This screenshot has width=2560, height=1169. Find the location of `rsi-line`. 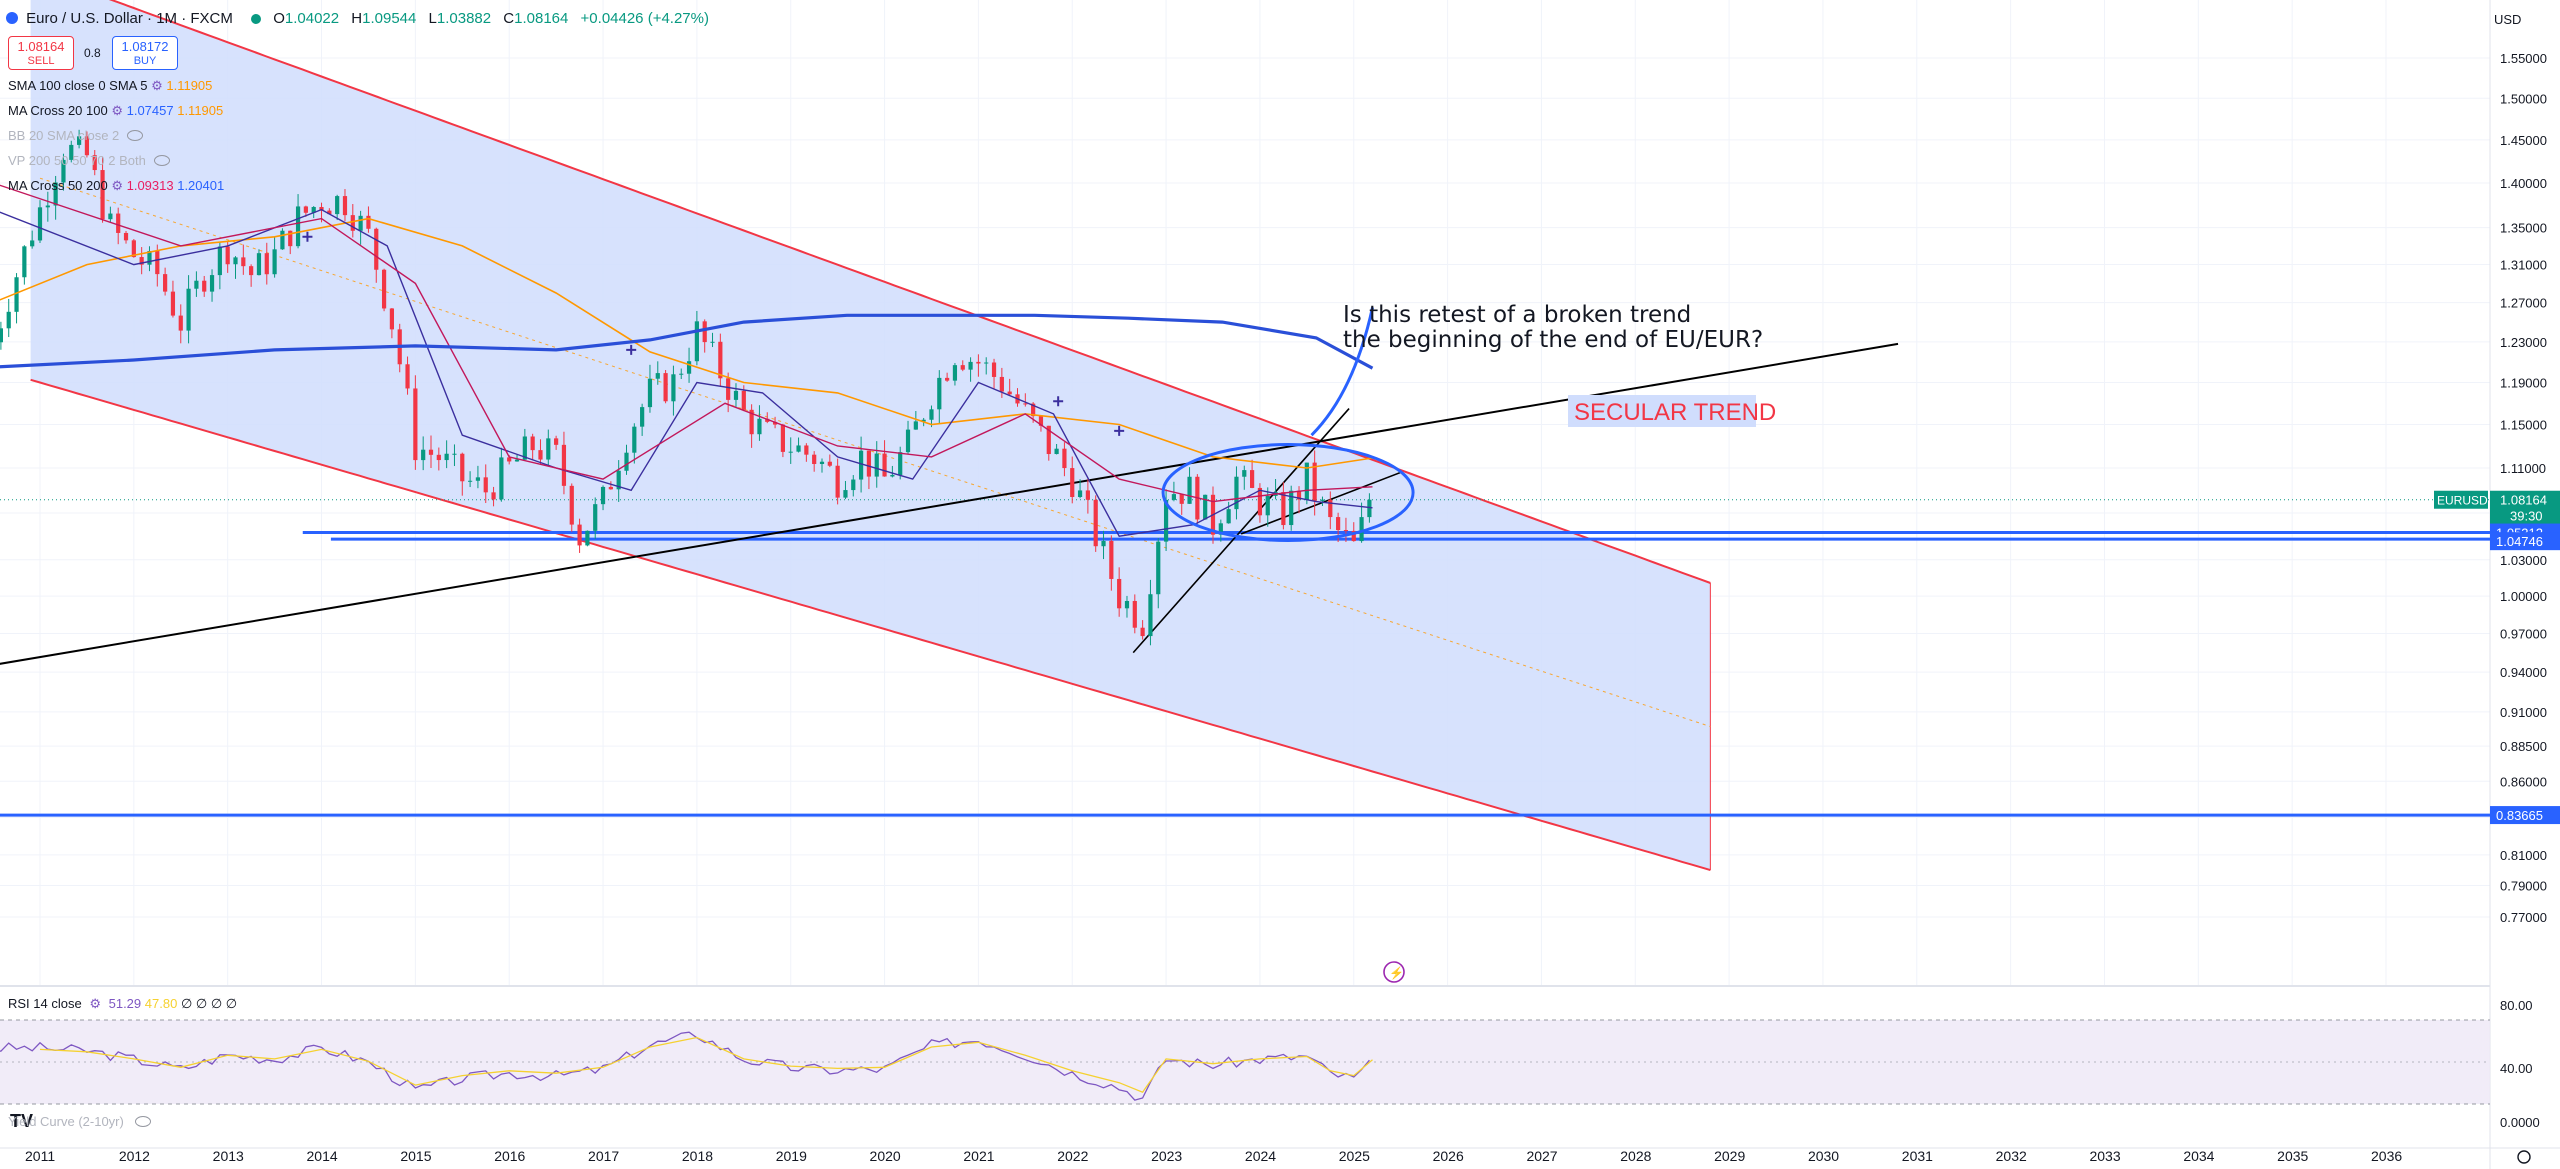

rsi-line is located at coordinates (685, 1066).